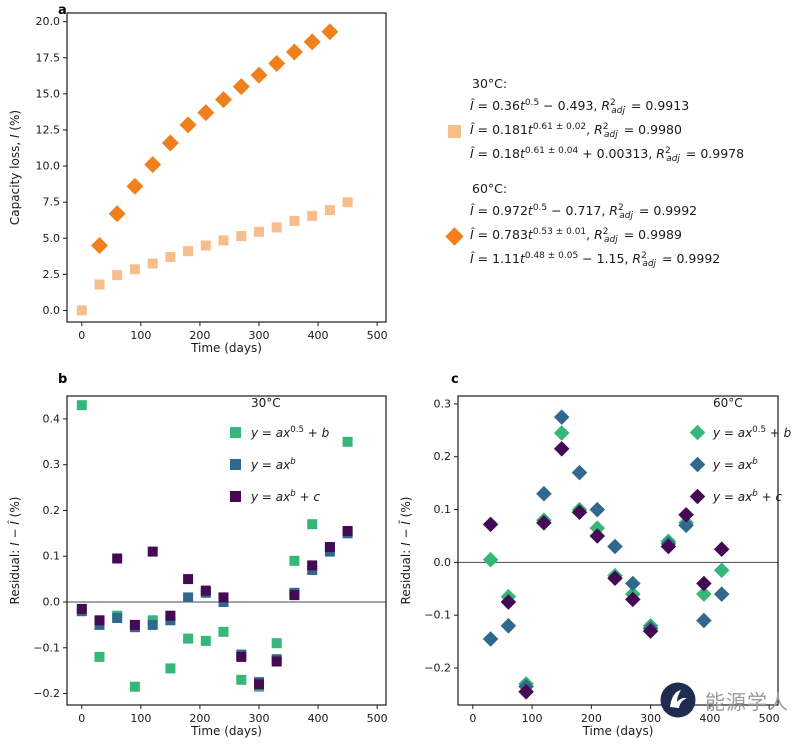 The image size is (800, 748). What do you see at coordinates (596, 212) in the screenshot?
I see `fit-equation-row: Î = 0.972t0.5 − 0.717, R2adj = 0.9992` at bounding box center [596, 212].